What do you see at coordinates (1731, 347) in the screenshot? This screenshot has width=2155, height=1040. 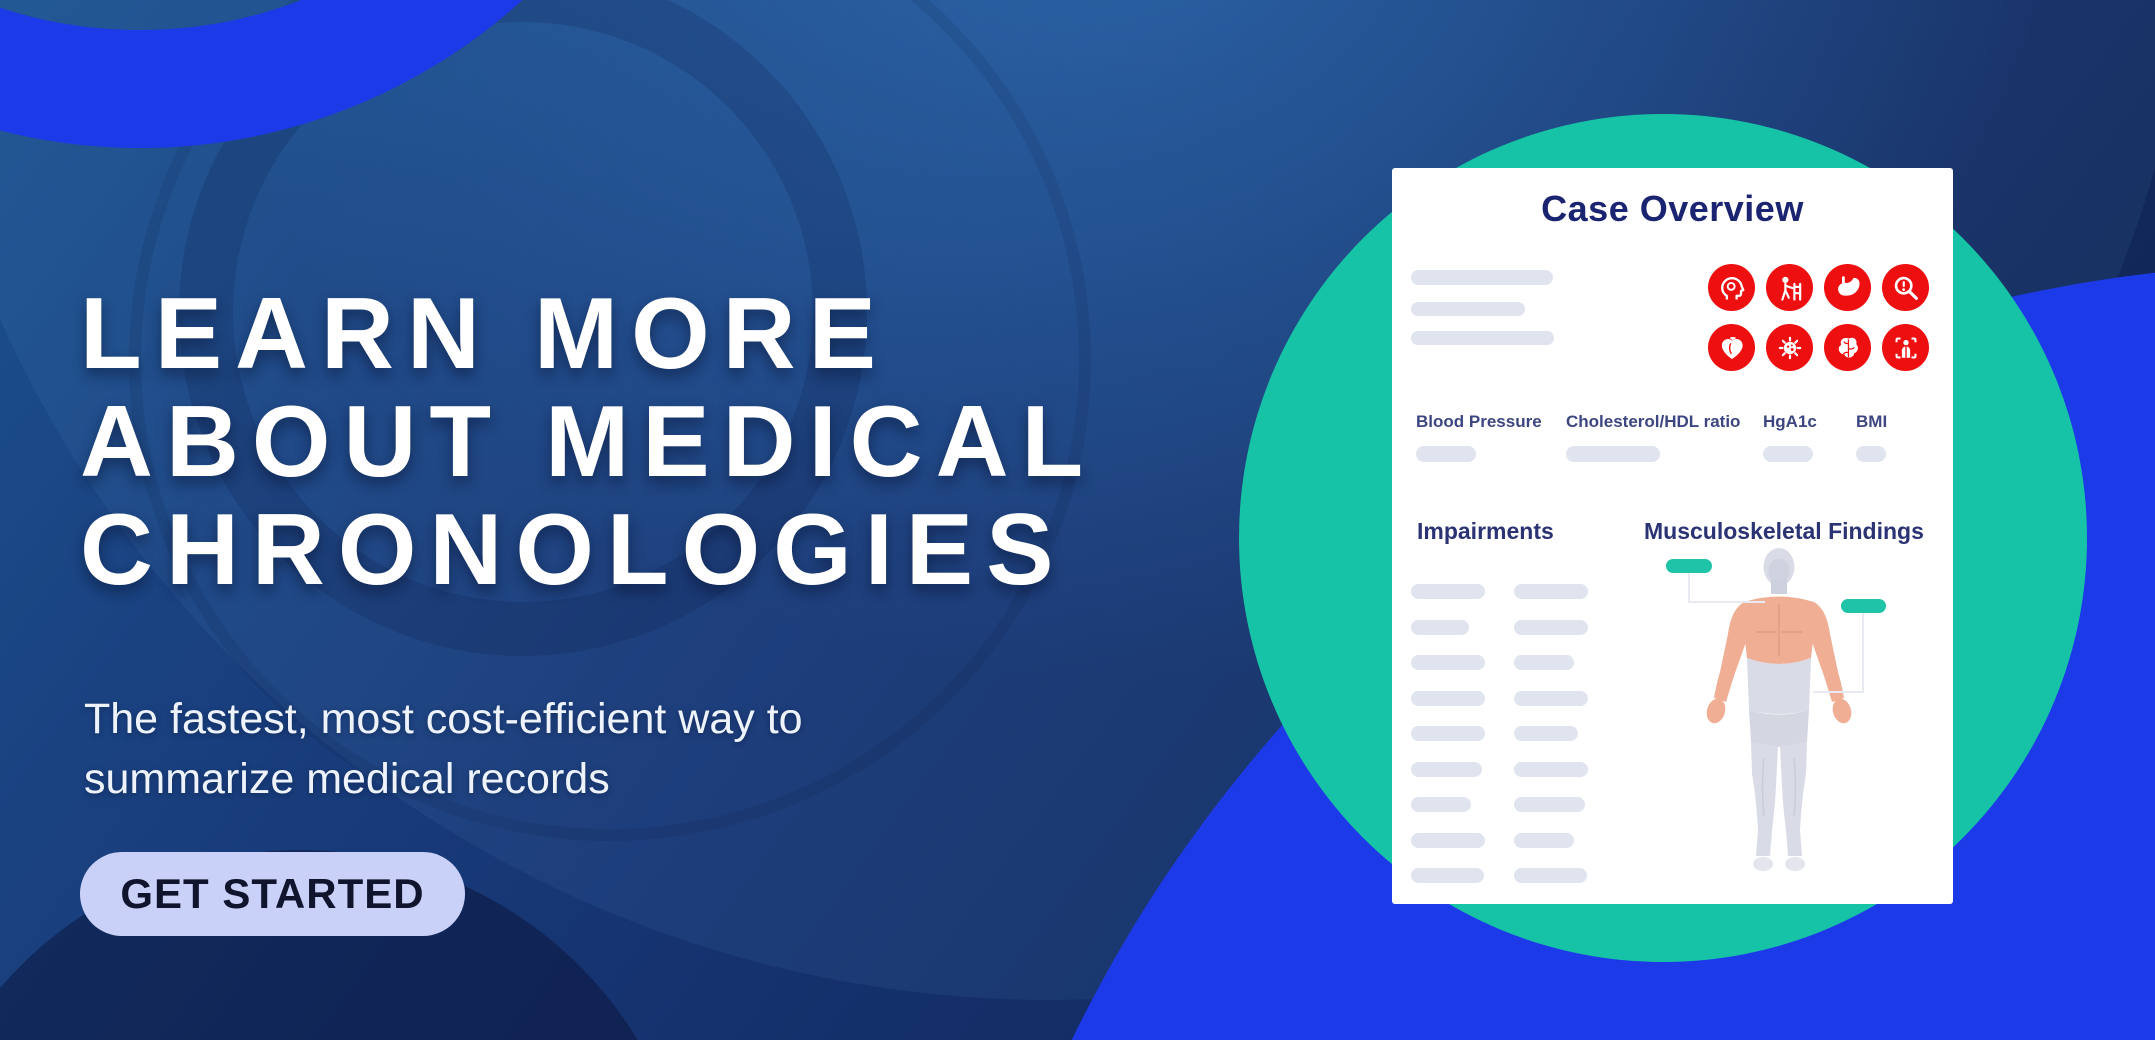 I see `heart-icon` at bounding box center [1731, 347].